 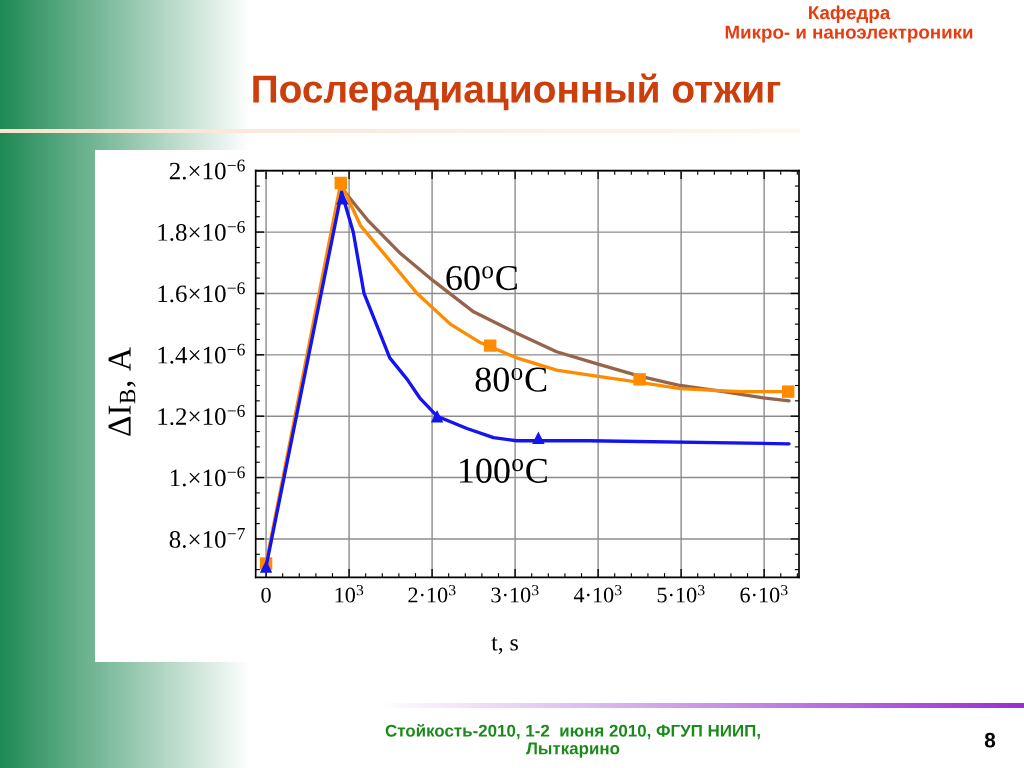 What do you see at coordinates (990, 740) in the screenshot?
I see `text: 8` at bounding box center [990, 740].